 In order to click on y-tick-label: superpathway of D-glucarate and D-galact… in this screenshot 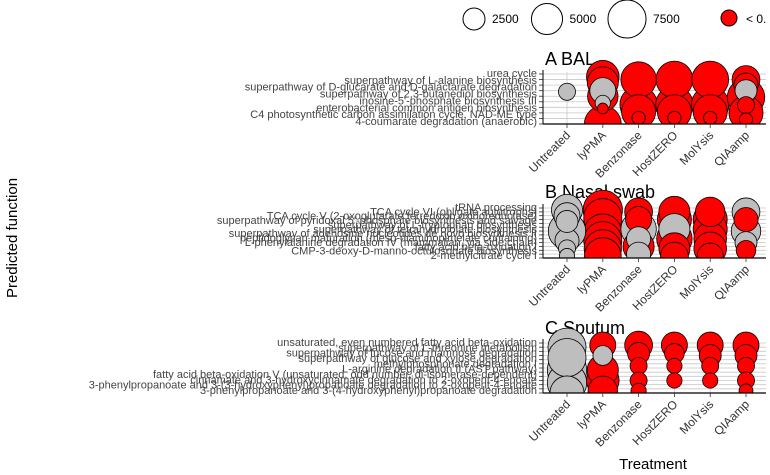, I will do `click(391, 88)`.